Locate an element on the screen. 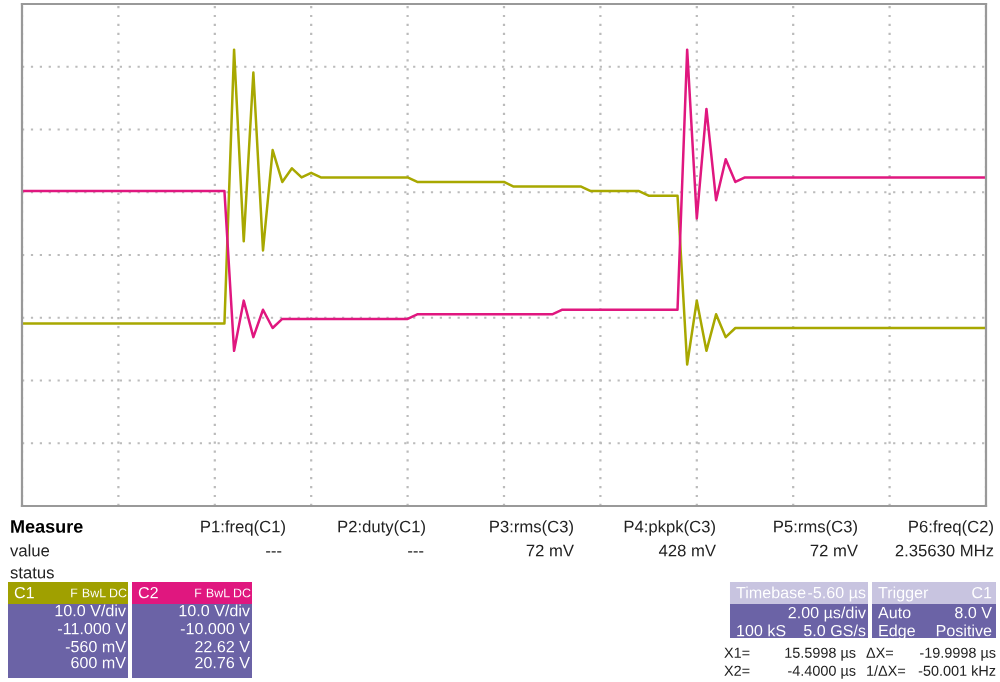  text: -5.60 µs is located at coordinates (837, 594).